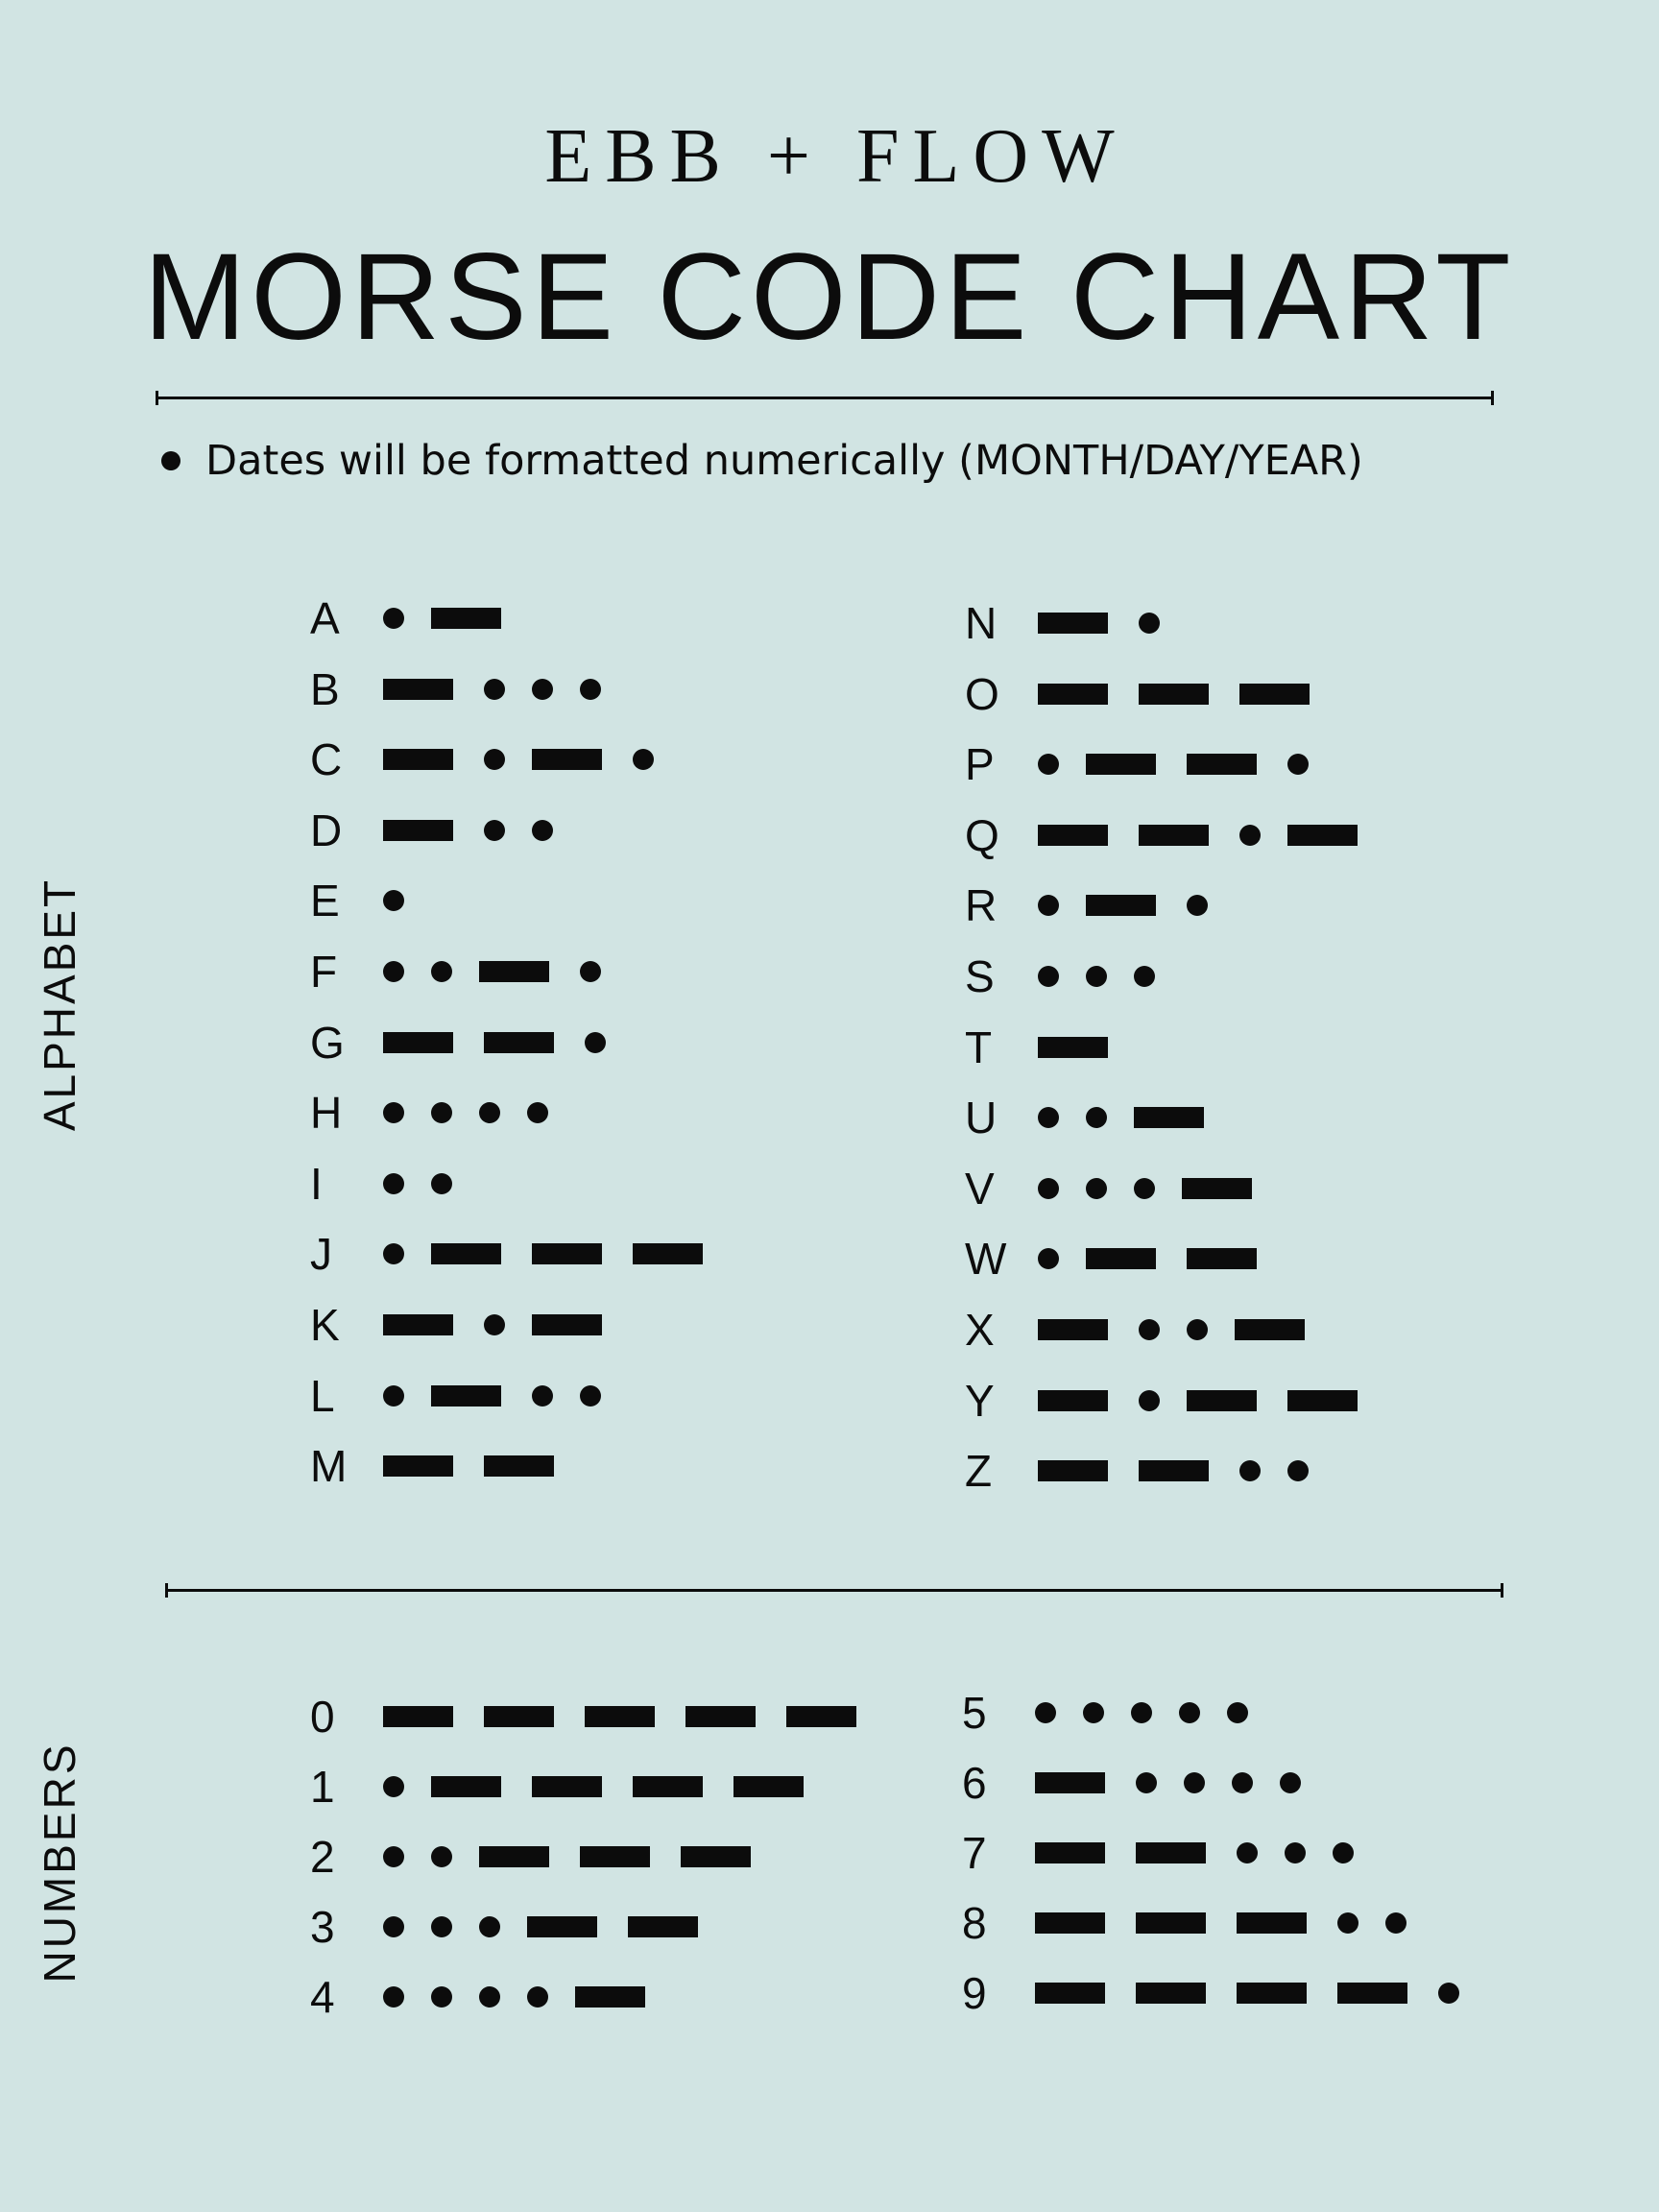  What do you see at coordinates (979, 1047) in the screenshot?
I see `morse-character: T` at bounding box center [979, 1047].